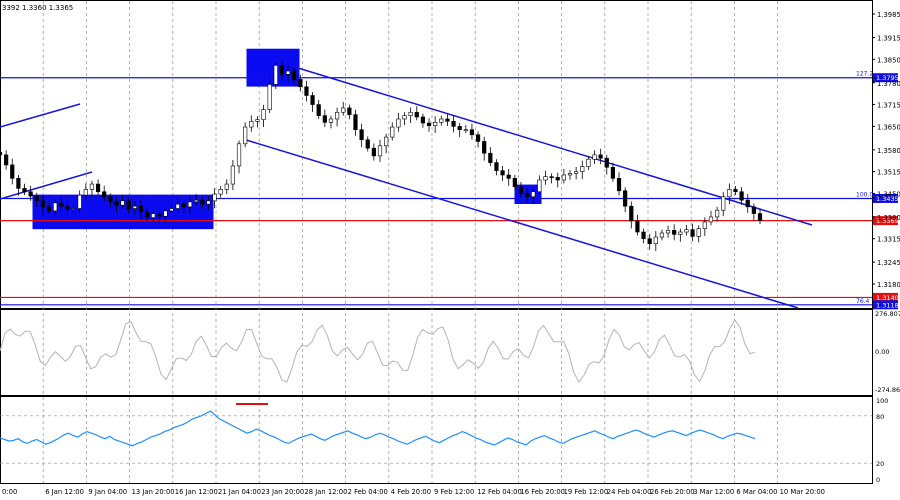  I want to click on x-tick-label: 23 Jan 20:00, so click(282, 492).